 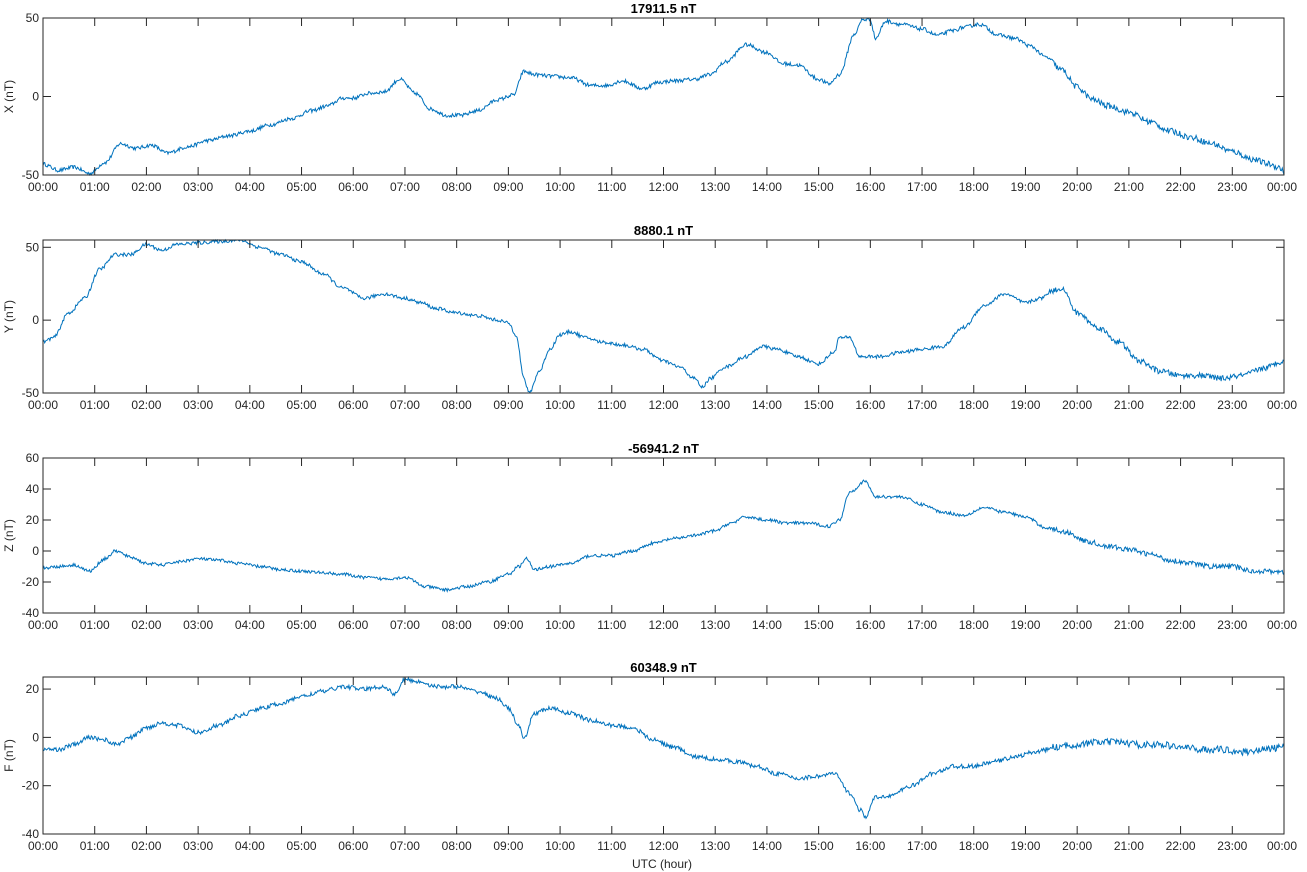 I want to click on y-axis-label: X (nT), so click(x=9, y=96).